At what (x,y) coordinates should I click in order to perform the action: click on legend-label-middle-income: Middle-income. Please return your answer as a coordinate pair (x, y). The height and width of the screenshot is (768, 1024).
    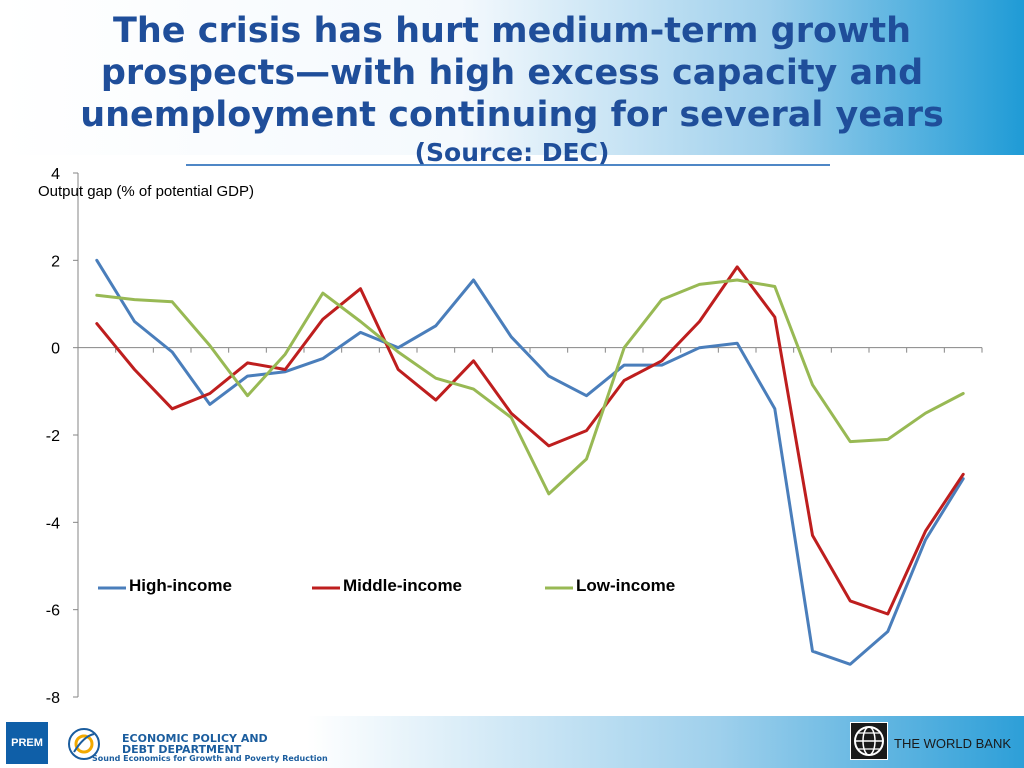
    Looking at the image, I should click on (402, 585).